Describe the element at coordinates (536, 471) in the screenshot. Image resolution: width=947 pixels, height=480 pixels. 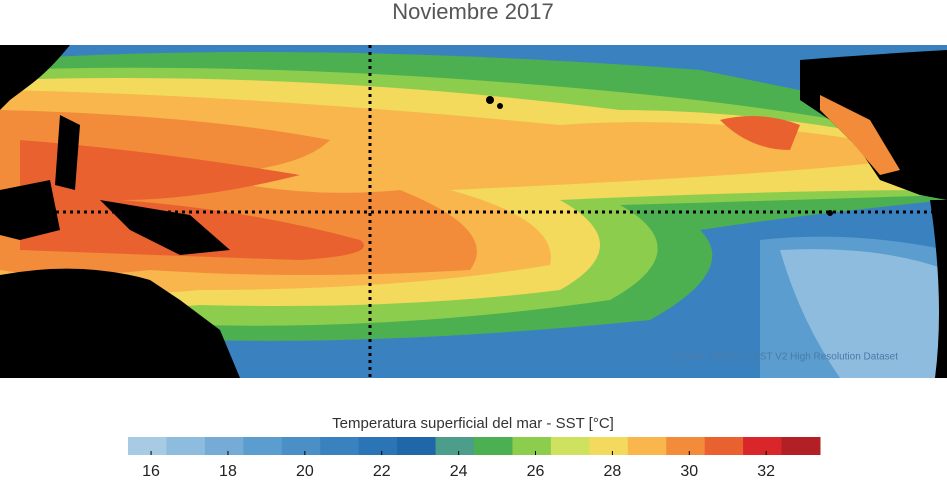
I see `tick-label: 26` at that location.